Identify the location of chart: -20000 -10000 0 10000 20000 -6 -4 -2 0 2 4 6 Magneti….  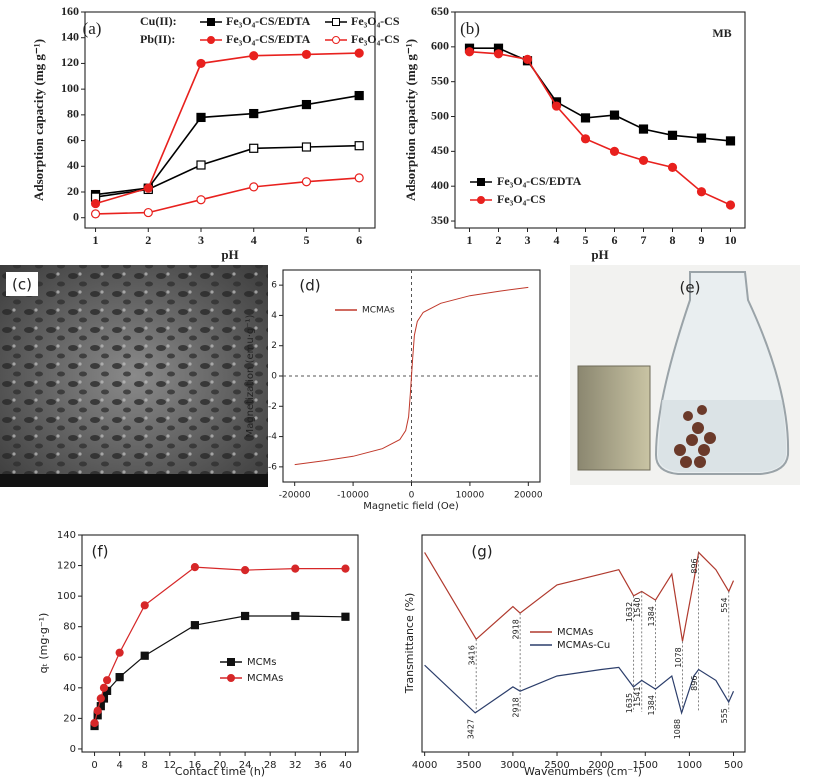
(394, 390).